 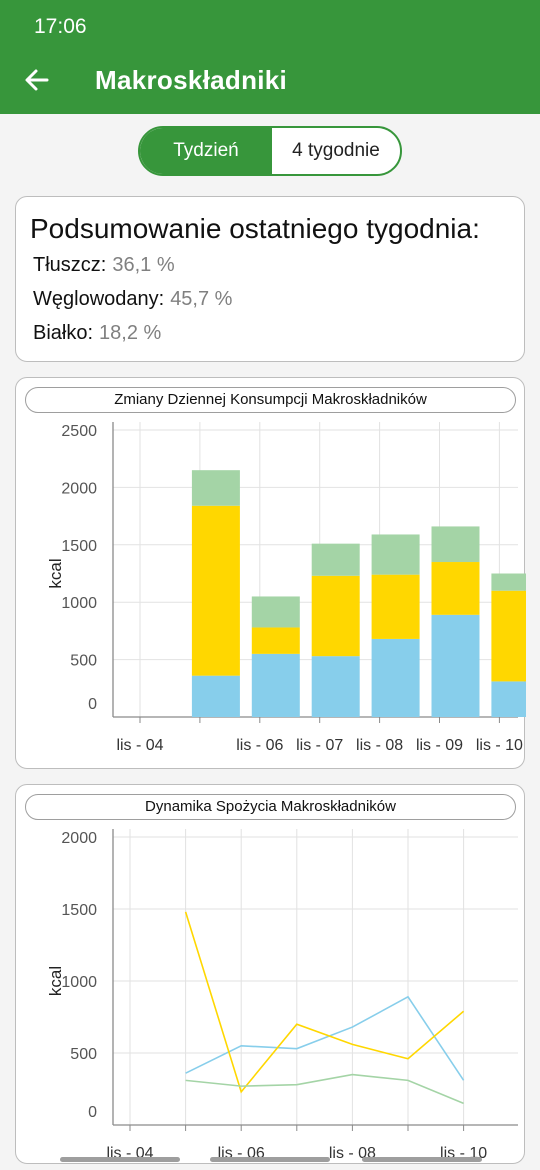 I want to click on summary-row-carbs: Węglowodany: 45,7 %, so click(x=132, y=299).